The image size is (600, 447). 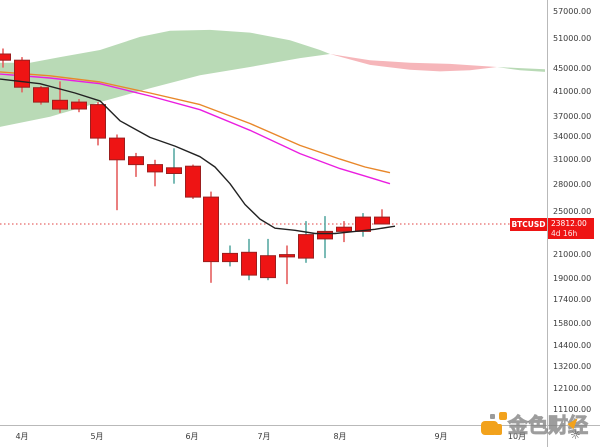 I want to click on month-tick-label: 7月, so click(x=264, y=436).